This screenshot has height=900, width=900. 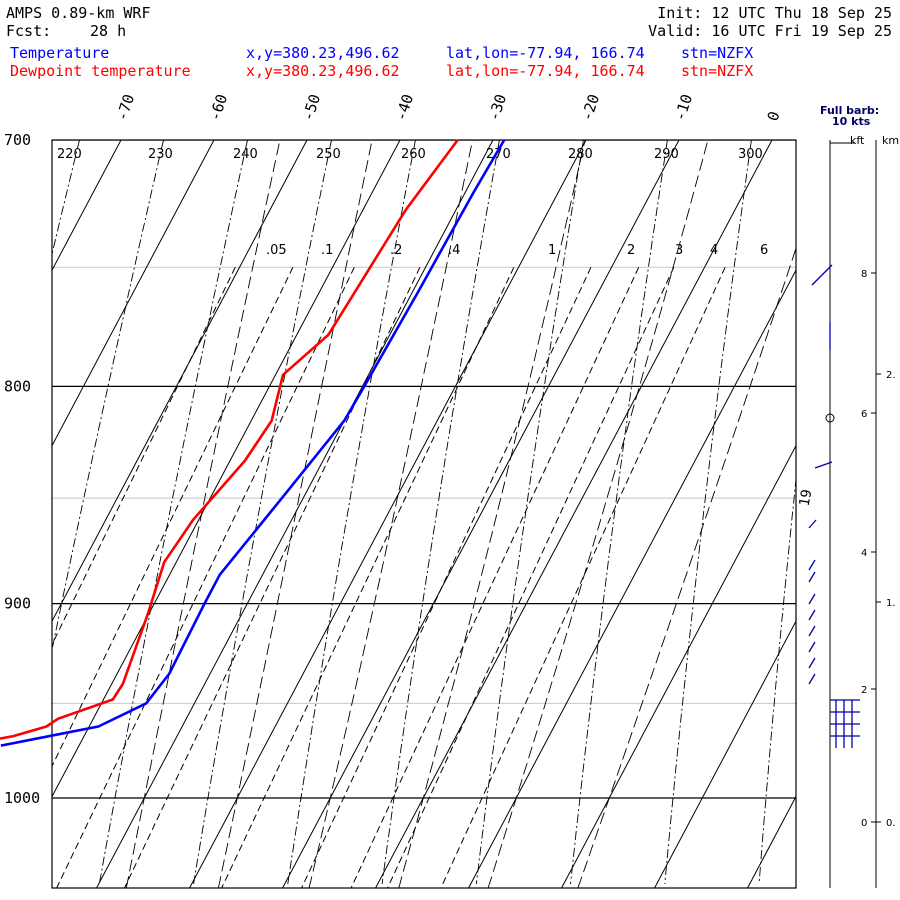 What do you see at coordinates (17, 140) in the screenshot?
I see `pressure-tick-label: 700` at bounding box center [17, 140].